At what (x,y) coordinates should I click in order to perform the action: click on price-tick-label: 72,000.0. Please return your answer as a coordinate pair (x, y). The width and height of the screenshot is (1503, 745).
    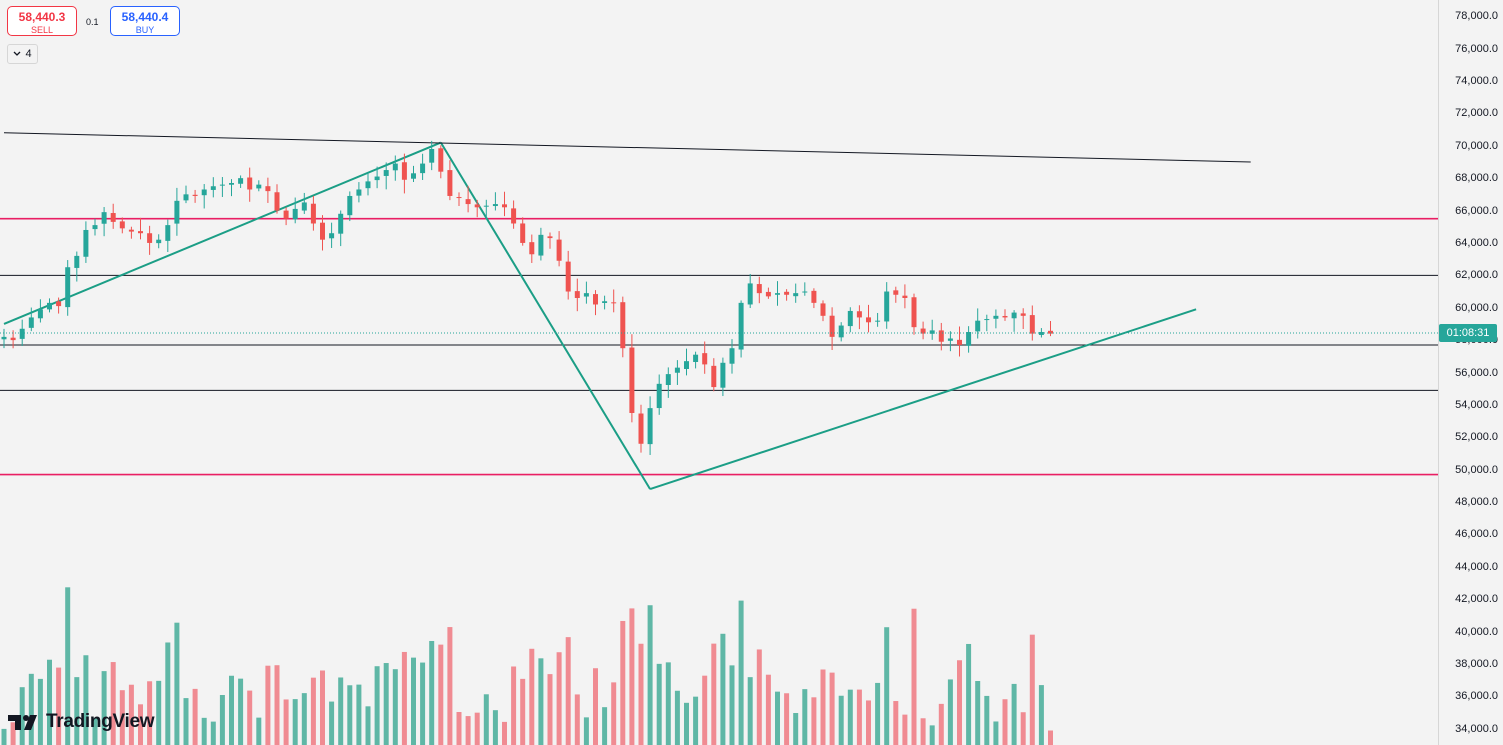
    Looking at the image, I should click on (1476, 113).